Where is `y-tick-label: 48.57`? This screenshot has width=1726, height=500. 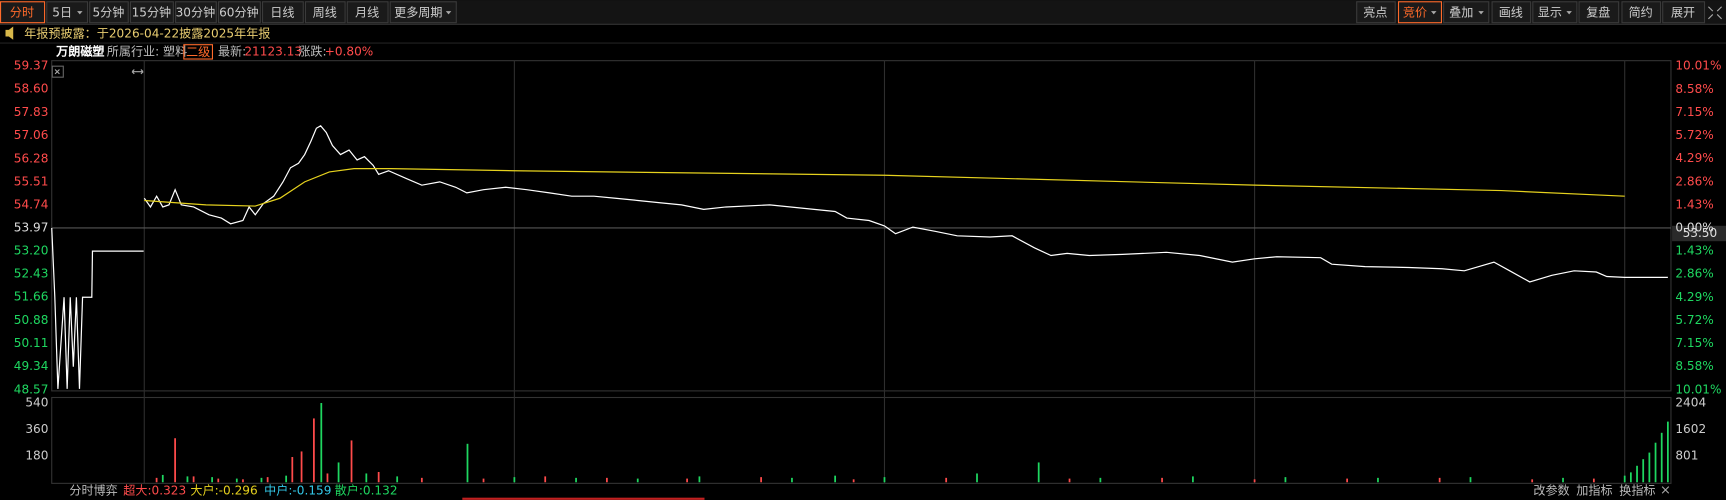 y-tick-label: 48.57 is located at coordinates (31, 389).